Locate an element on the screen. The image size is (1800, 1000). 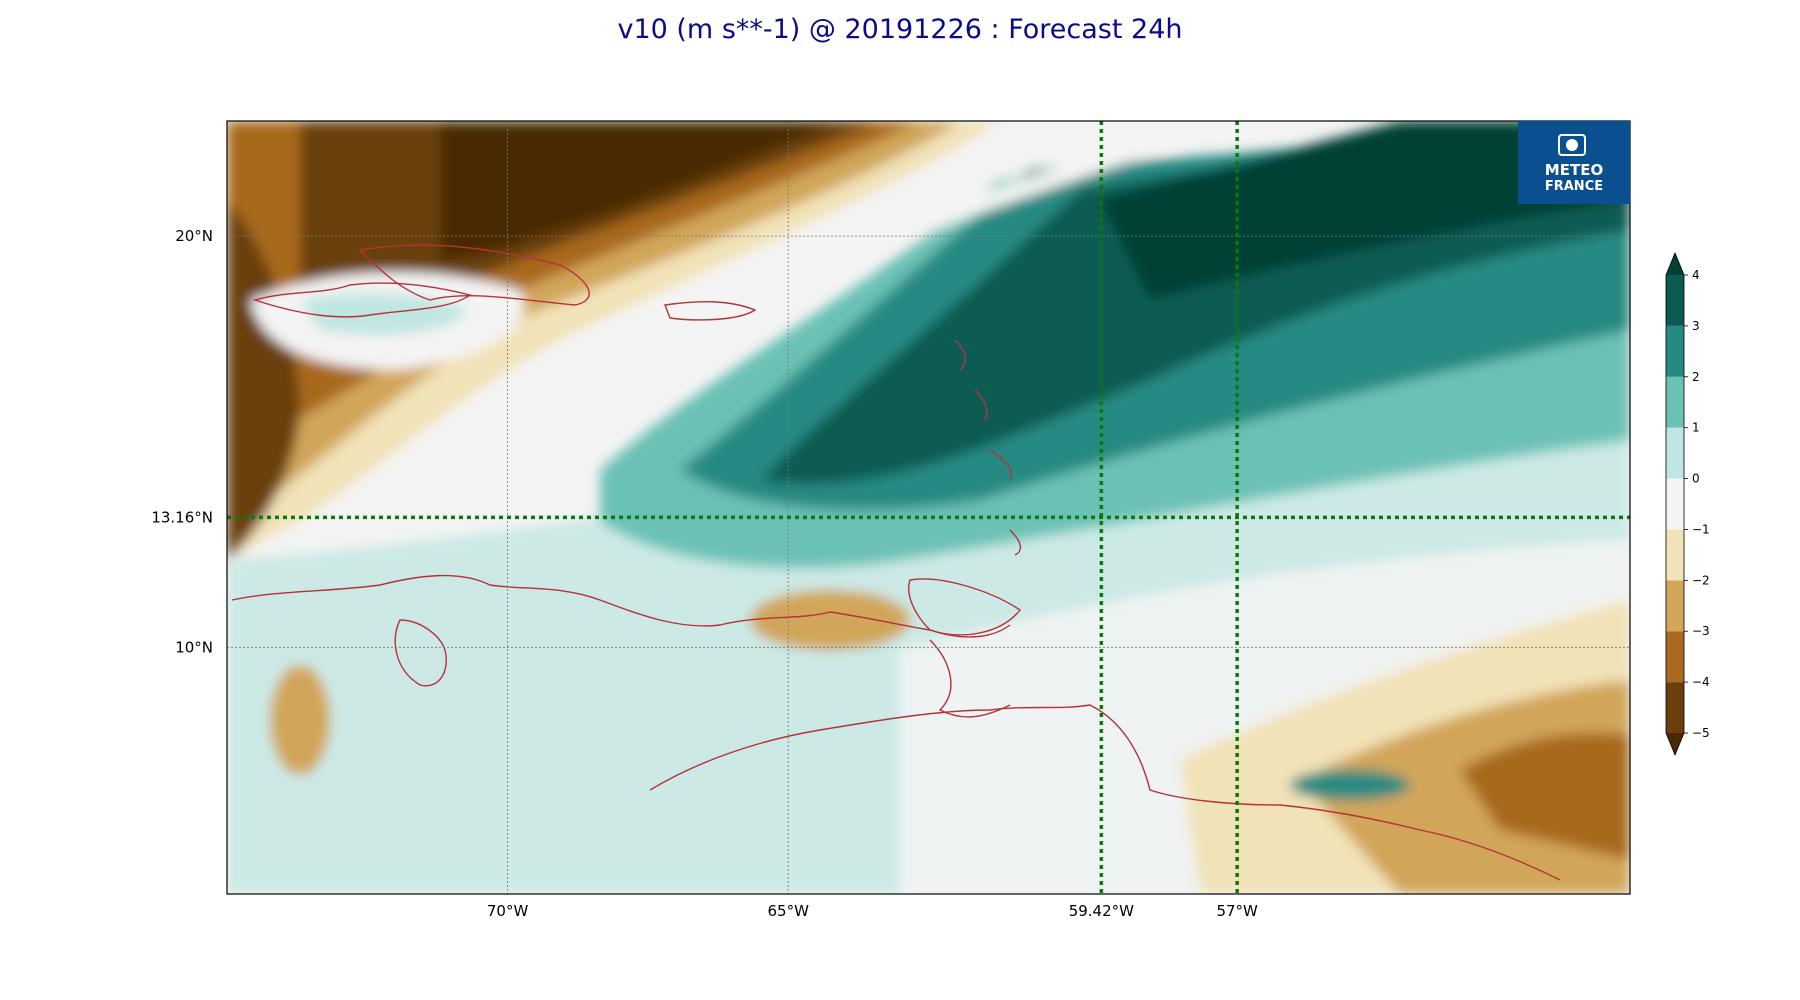
colorbar-under-arrow is located at coordinates (1675, 744).